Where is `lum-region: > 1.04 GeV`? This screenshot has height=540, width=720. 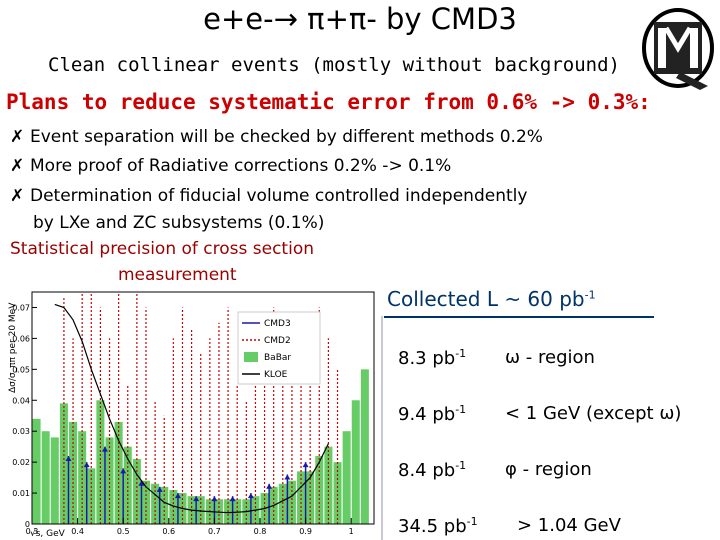 lum-region: > 1.04 GeV is located at coordinates (569, 525).